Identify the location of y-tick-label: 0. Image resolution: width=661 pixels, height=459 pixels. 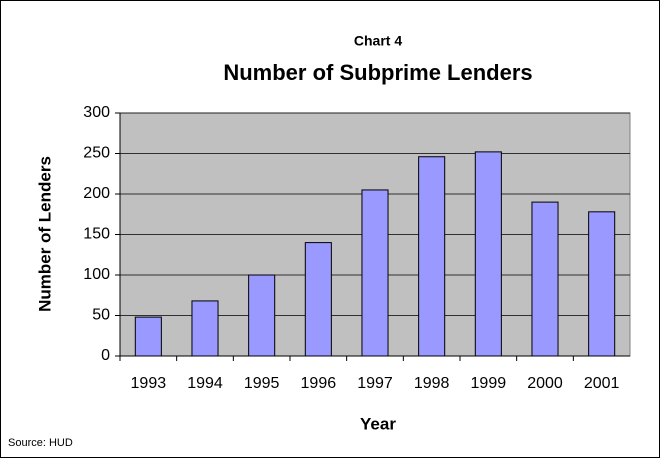
(105, 355).